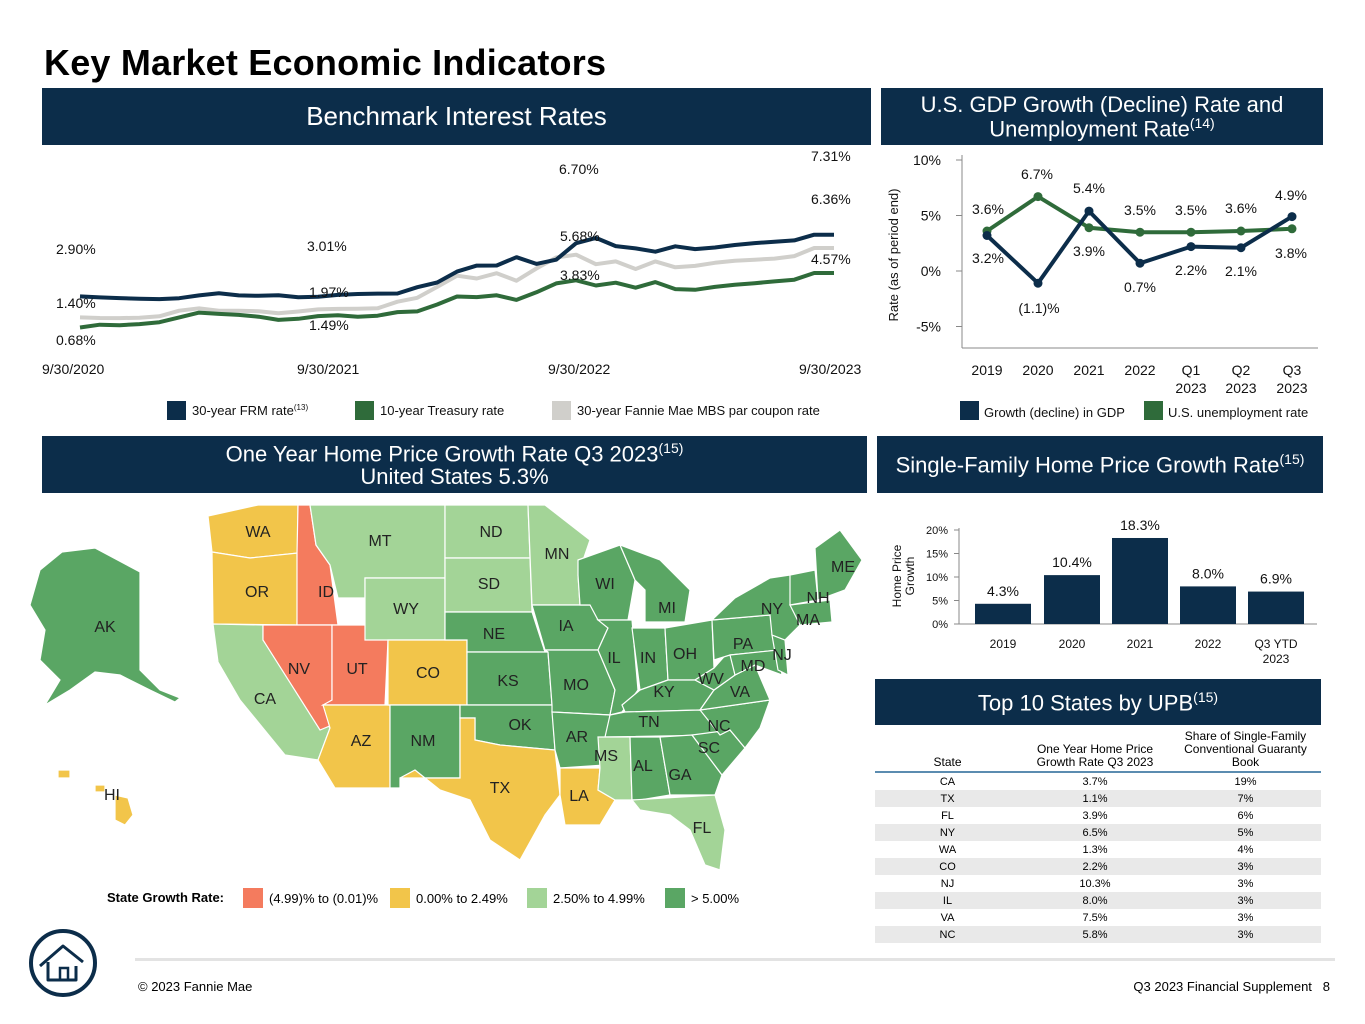 This screenshot has width=1365, height=1024. What do you see at coordinates (648, 722) in the screenshot?
I see `state-label-tn: TN` at bounding box center [648, 722].